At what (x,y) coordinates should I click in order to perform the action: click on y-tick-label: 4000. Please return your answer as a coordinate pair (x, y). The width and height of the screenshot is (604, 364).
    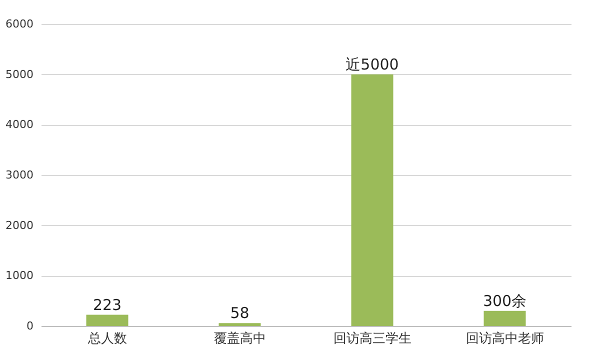
    Looking at the image, I should click on (20, 125).